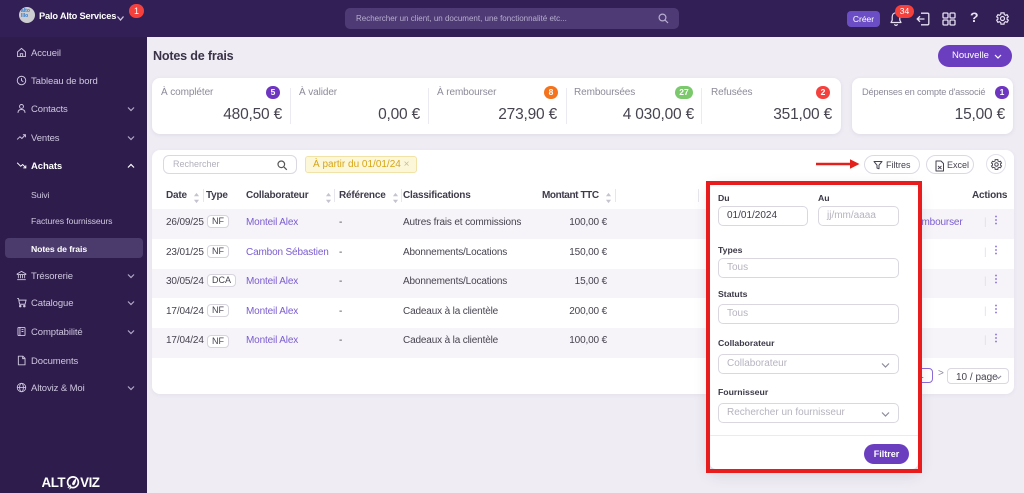  What do you see at coordinates (90, 482) in the screenshot?
I see `svg-text: VIZ` at bounding box center [90, 482].